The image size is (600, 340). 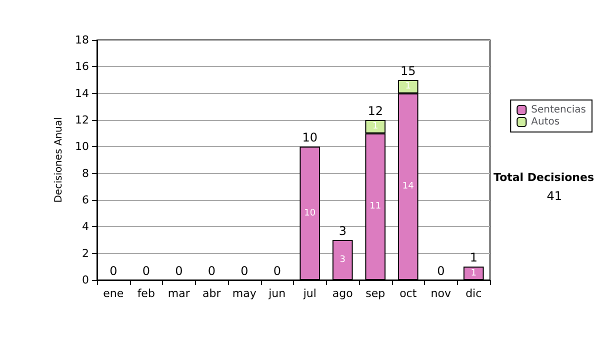 I want to click on y-tick-label: 0, so click(x=85, y=280).